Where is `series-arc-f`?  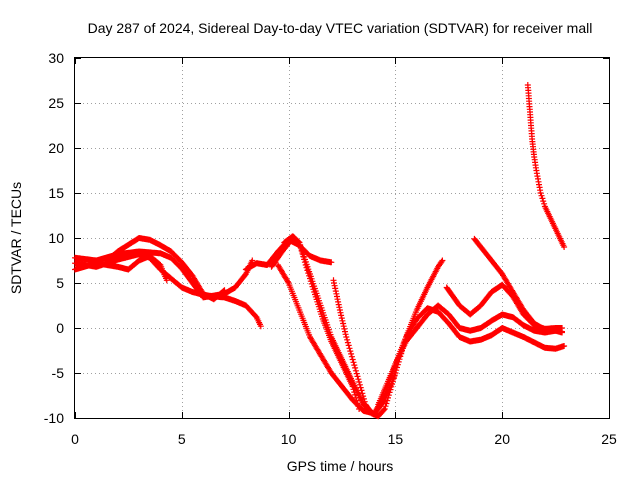
series-arc-f is located at coordinates (315, 323).